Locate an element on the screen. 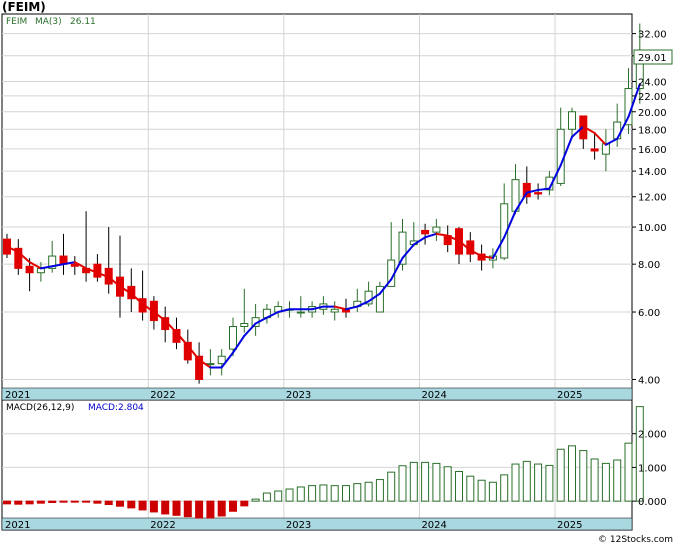  price-tick-label: 18.00 is located at coordinates (652, 130).